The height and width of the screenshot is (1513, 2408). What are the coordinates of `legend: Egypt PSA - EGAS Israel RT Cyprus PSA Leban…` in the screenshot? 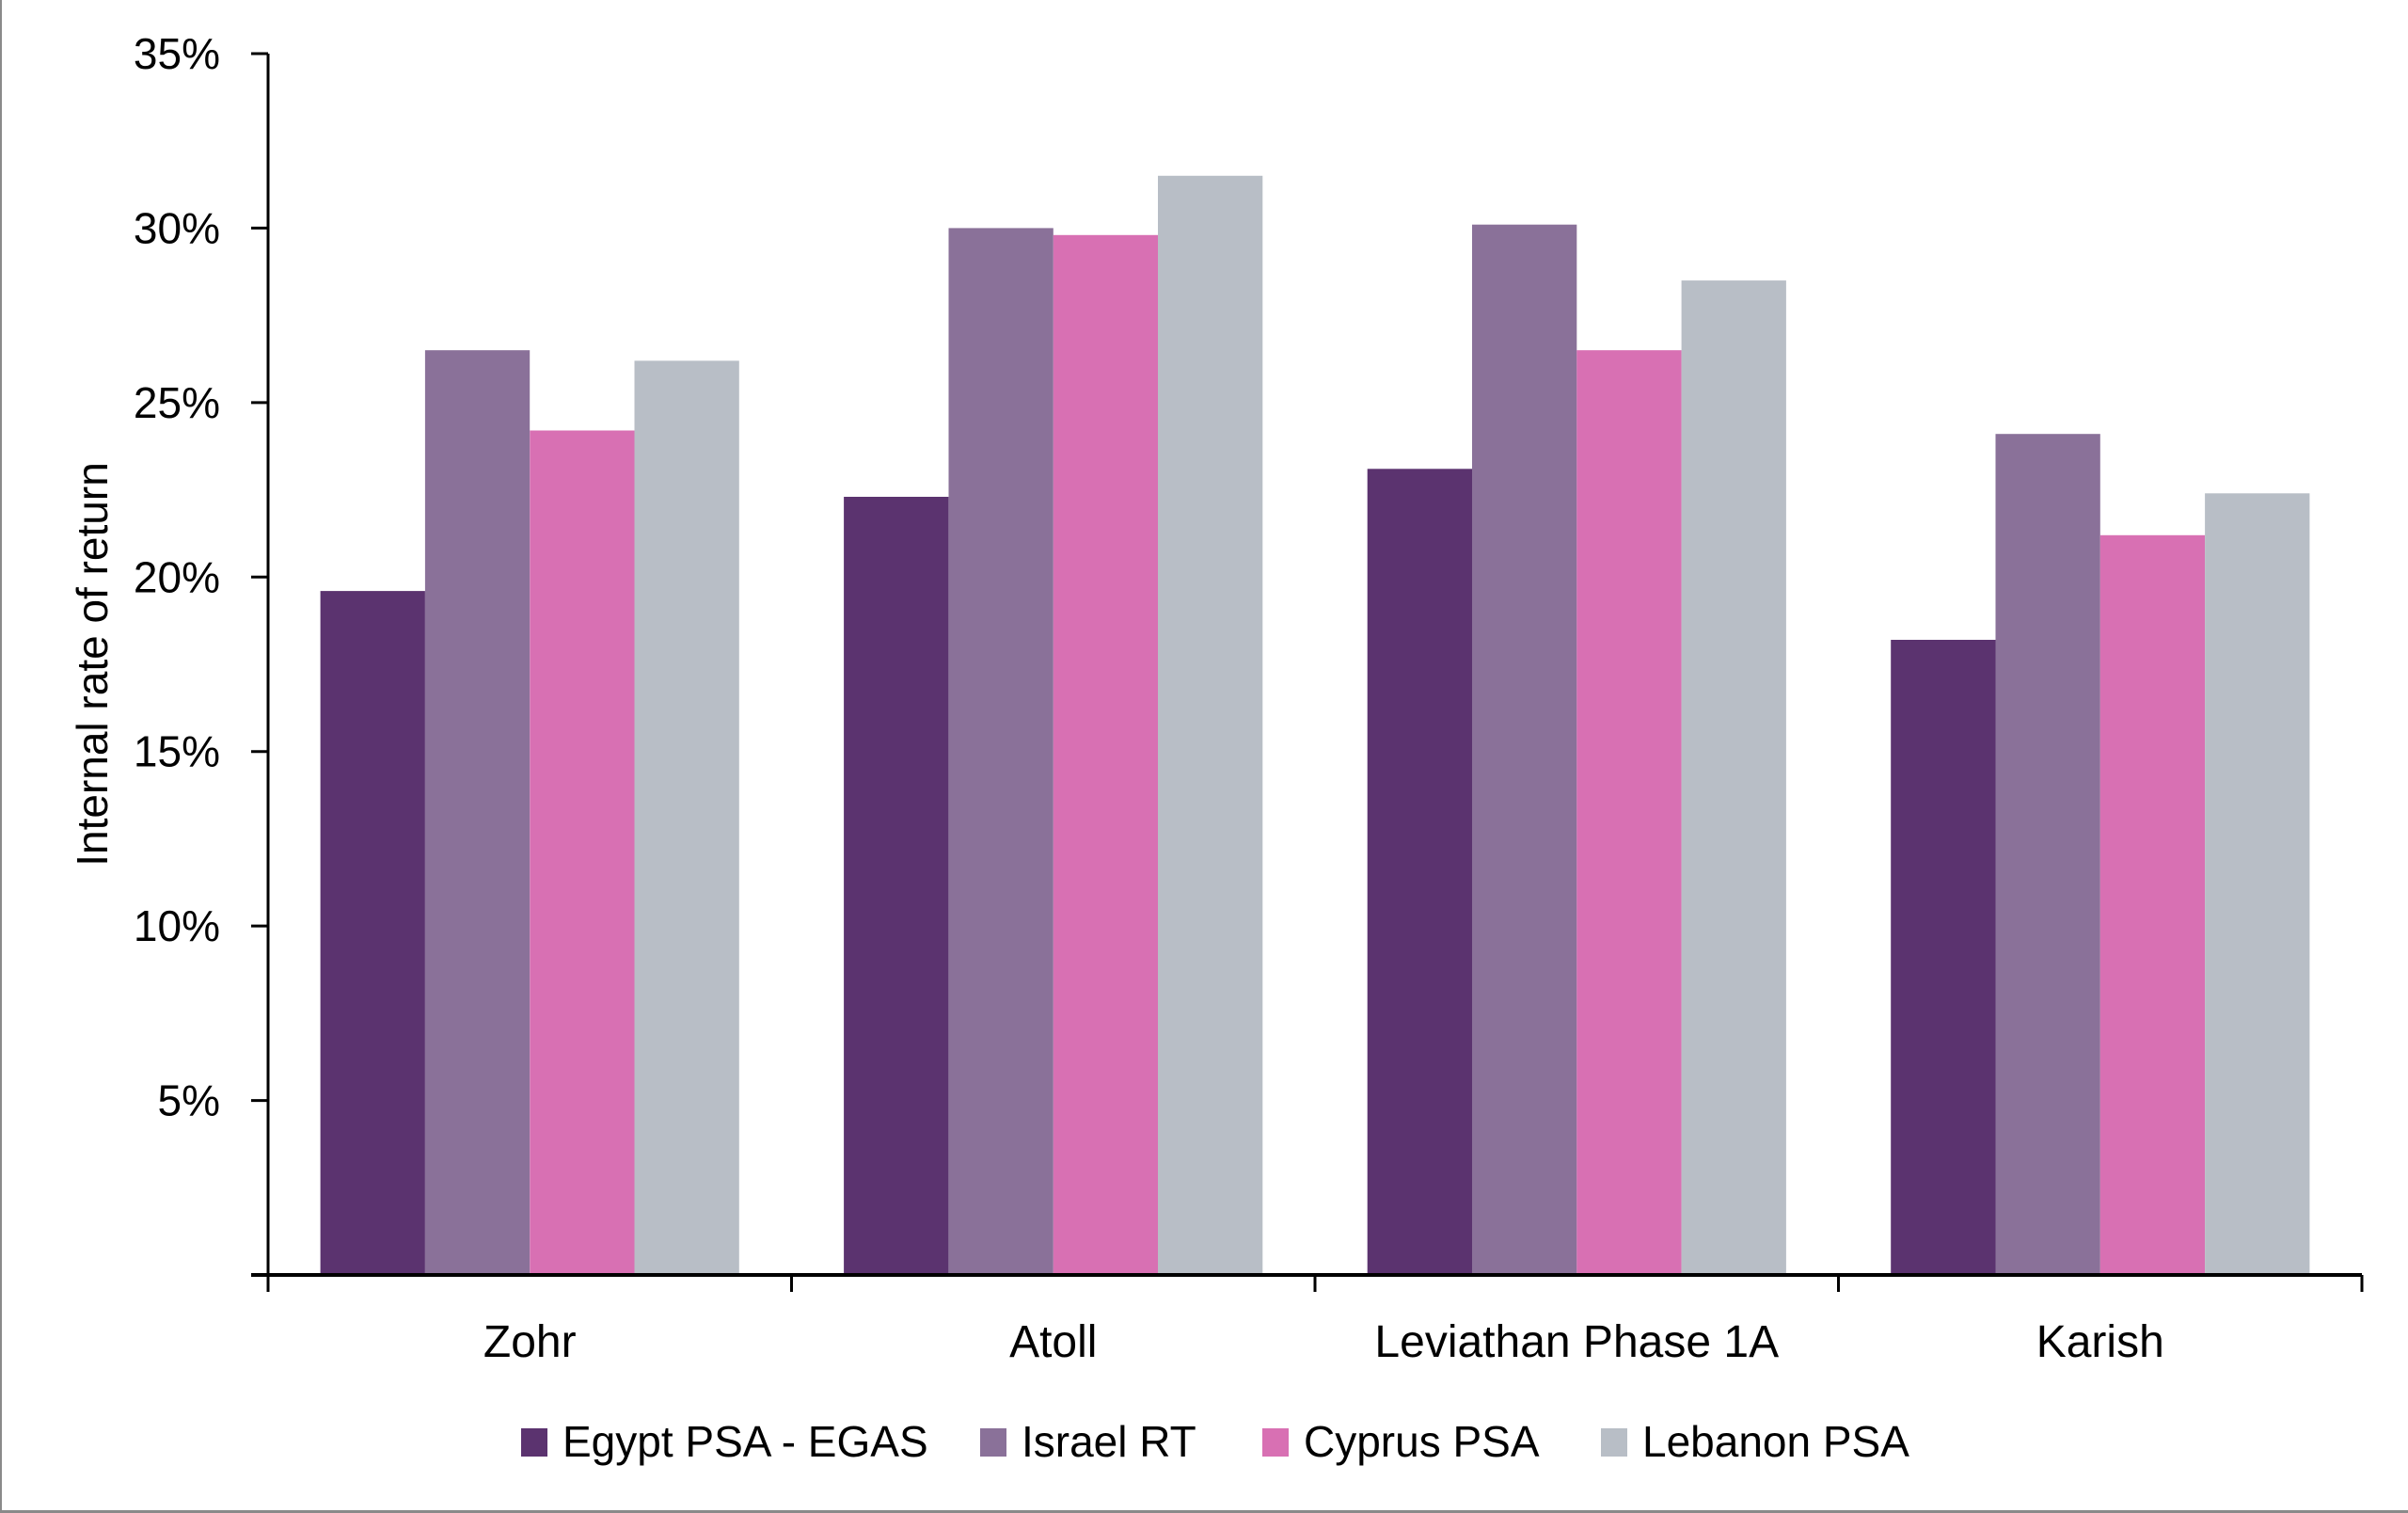 It's located at (1215, 1441).